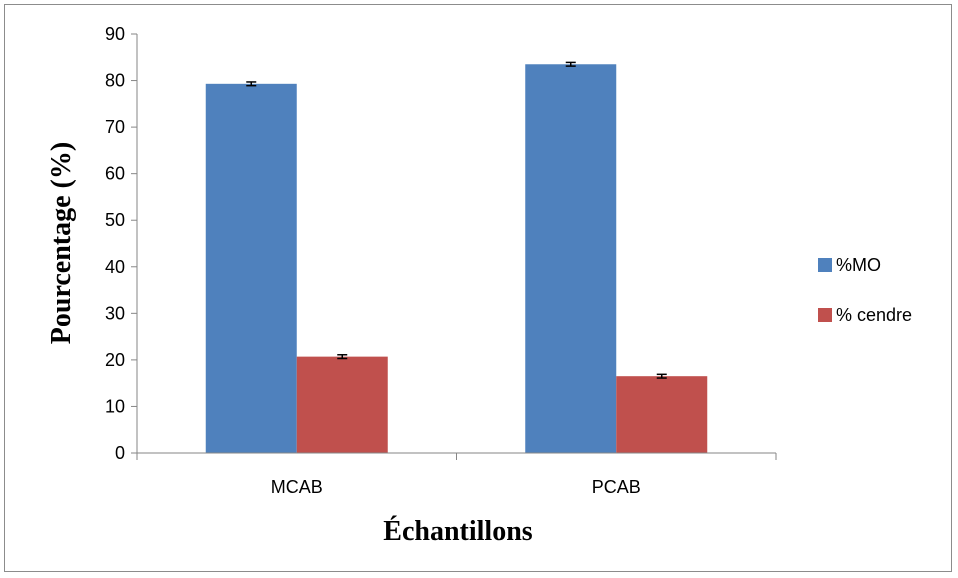 The height and width of the screenshot is (578, 958). What do you see at coordinates (297, 487) in the screenshot?
I see `x-category-label: MCAB` at bounding box center [297, 487].